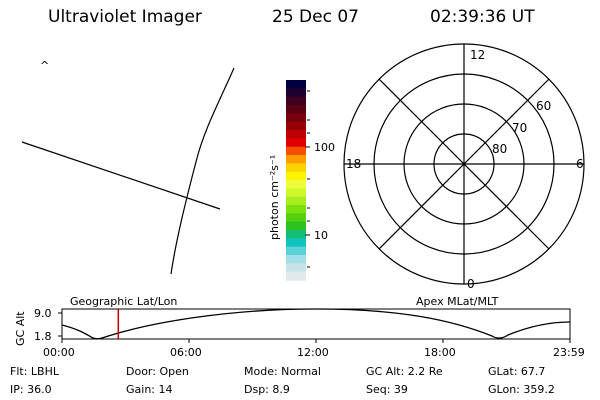 The width and height of the screenshot is (600, 400). Describe the element at coordinates (186, 352) in the screenshot. I see `x-tick-0600: 06:00` at that location.